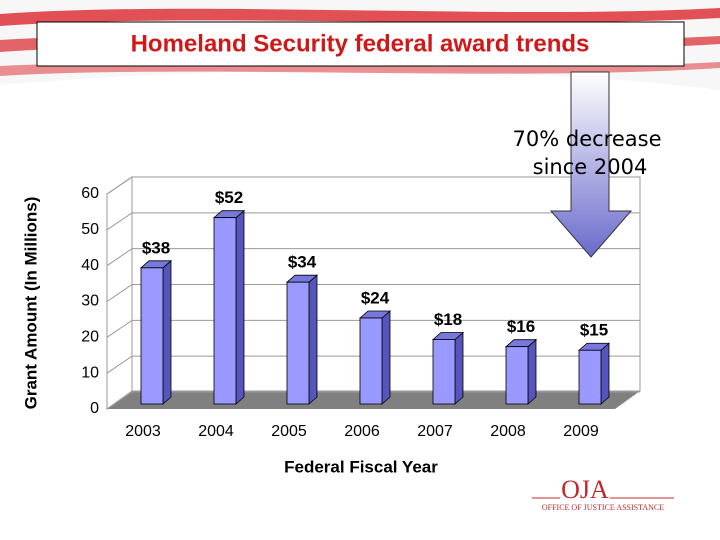 Image resolution: width=720 pixels, height=540 pixels. I want to click on y-axis-label: Grant Amount (In Millions), so click(30, 303).